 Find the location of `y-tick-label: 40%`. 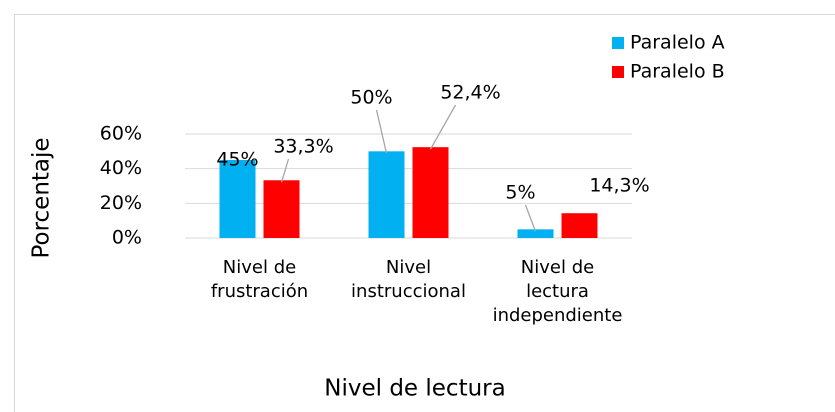

y-tick-label: 40% is located at coordinates (121, 168).